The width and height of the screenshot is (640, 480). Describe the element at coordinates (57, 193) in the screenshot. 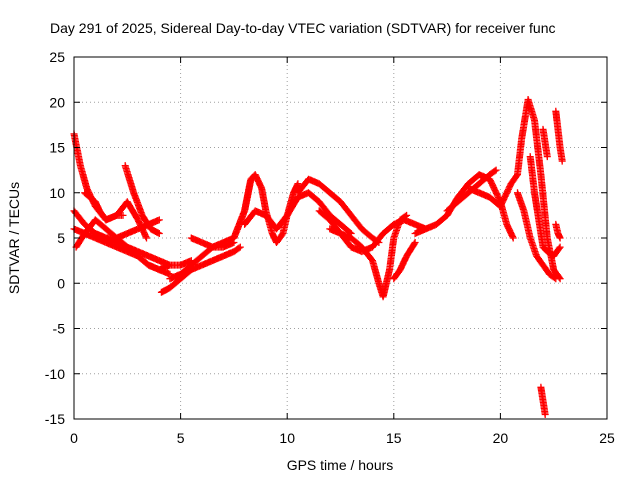

I see `y-tick-label: 10` at that location.